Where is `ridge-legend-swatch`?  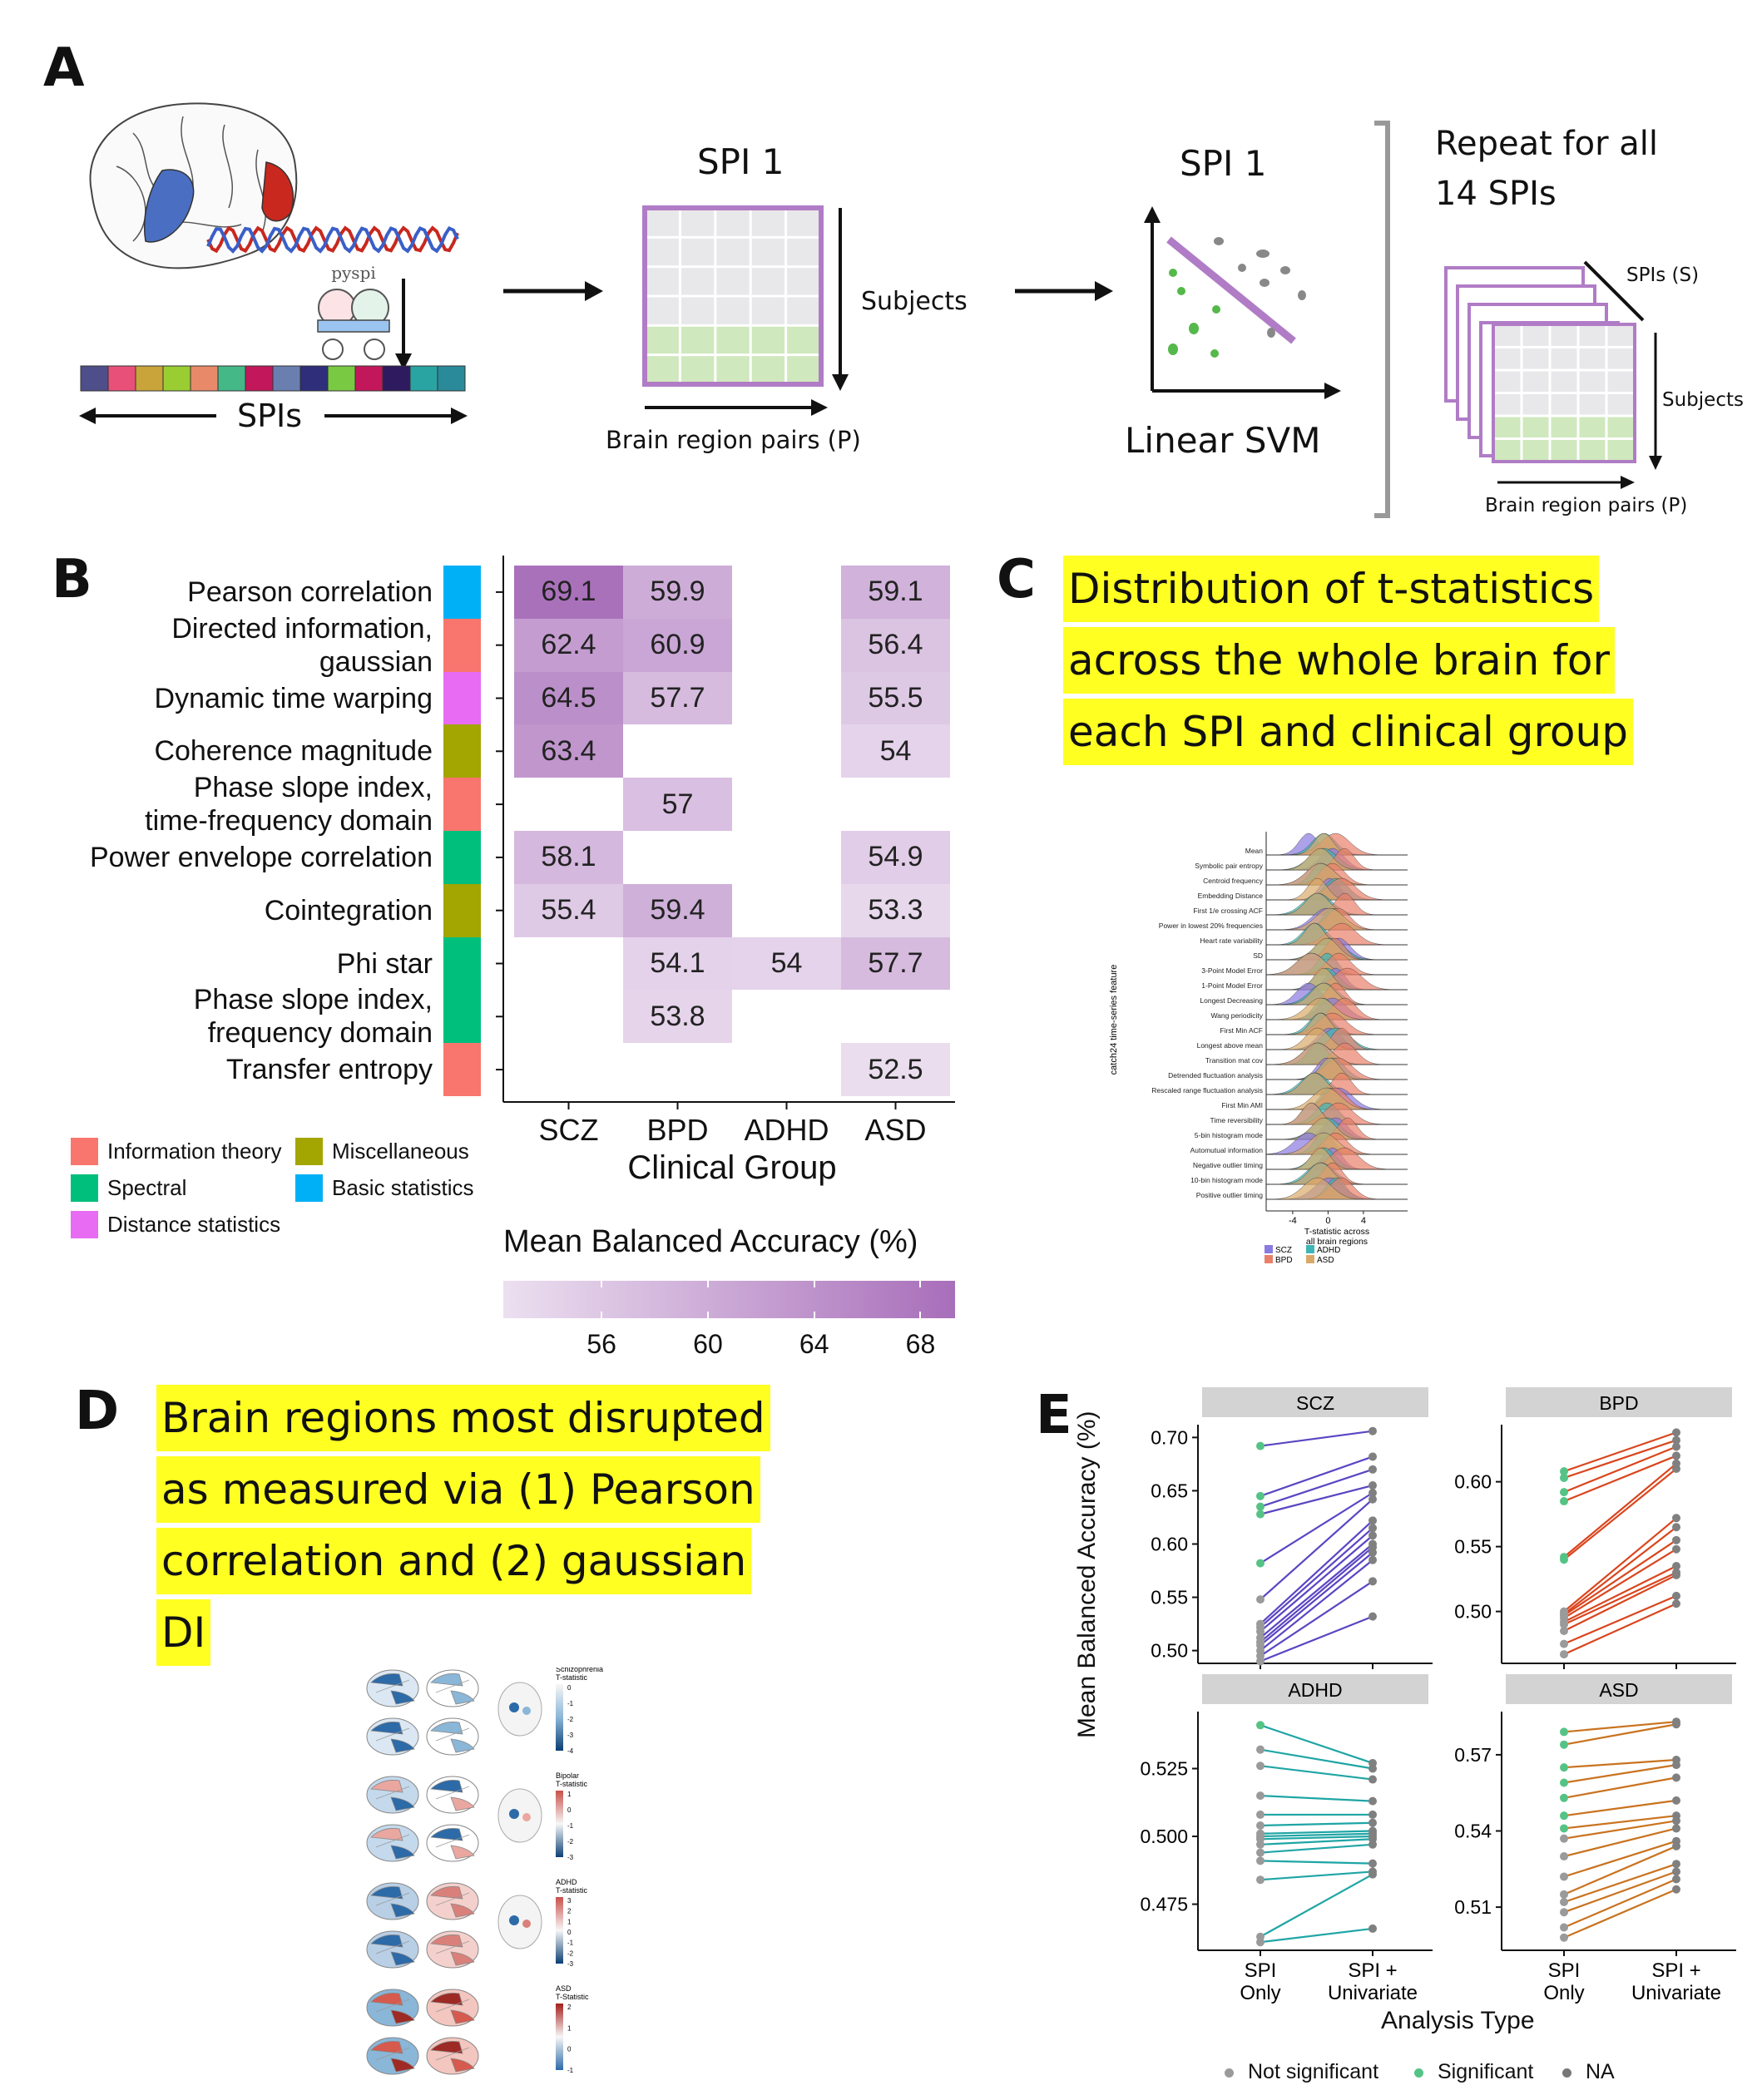 ridge-legend-swatch is located at coordinates (1269, 1249).